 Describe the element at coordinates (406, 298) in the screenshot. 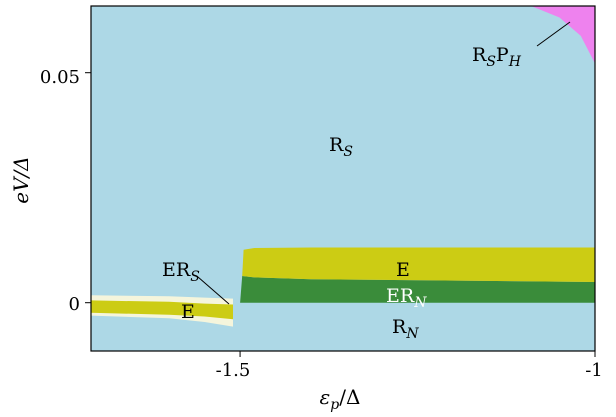

I see `region-label-er-n: ERN` at that location.